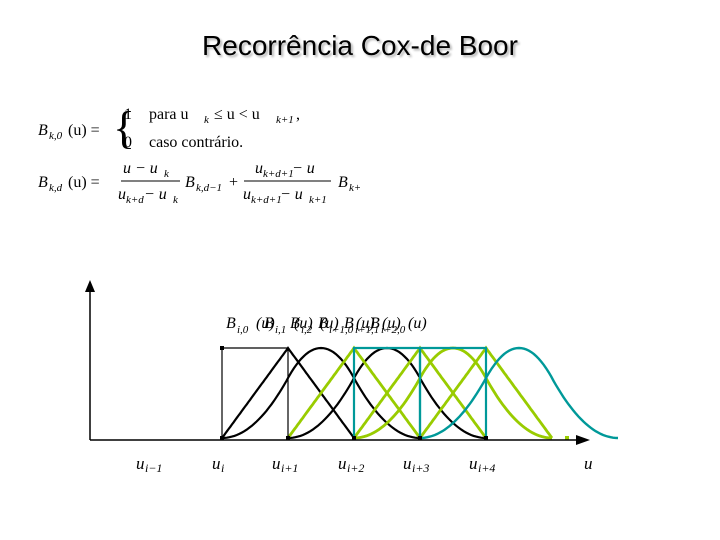 The image size is (720, 540). What do you see at coordinates (176, 200) in the screenshot?
I see `frac1-den-sub2: k` at bounding box center [176, 200].